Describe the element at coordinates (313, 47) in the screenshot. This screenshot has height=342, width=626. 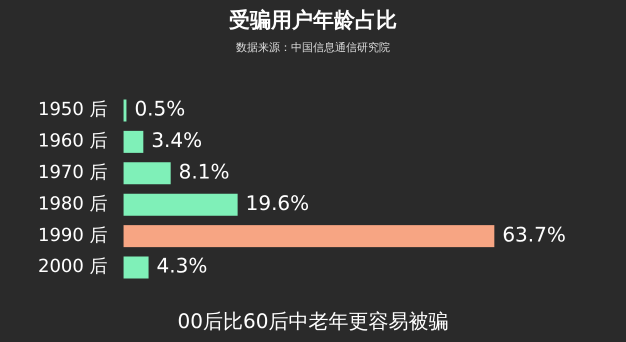
I see `chart-subtitle: 数据来源：中国信息通信研究院` at that location.